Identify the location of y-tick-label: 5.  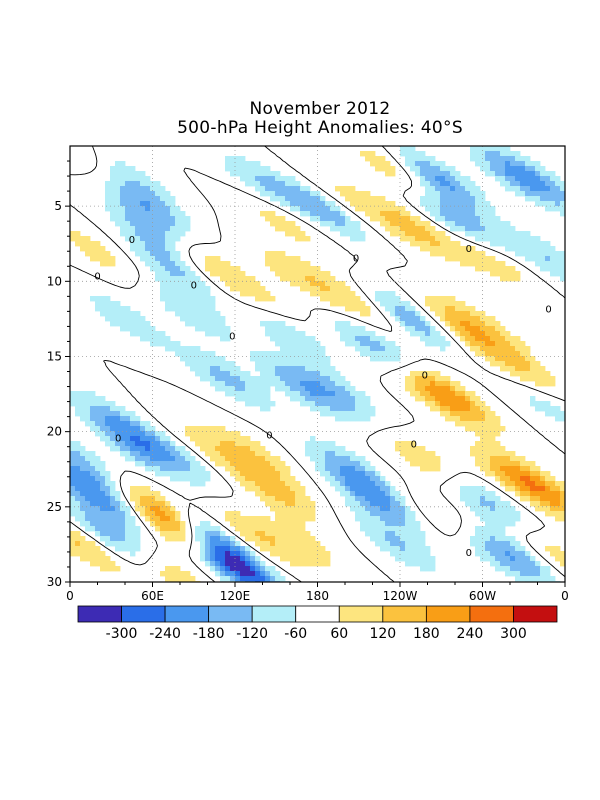
(58, 206).